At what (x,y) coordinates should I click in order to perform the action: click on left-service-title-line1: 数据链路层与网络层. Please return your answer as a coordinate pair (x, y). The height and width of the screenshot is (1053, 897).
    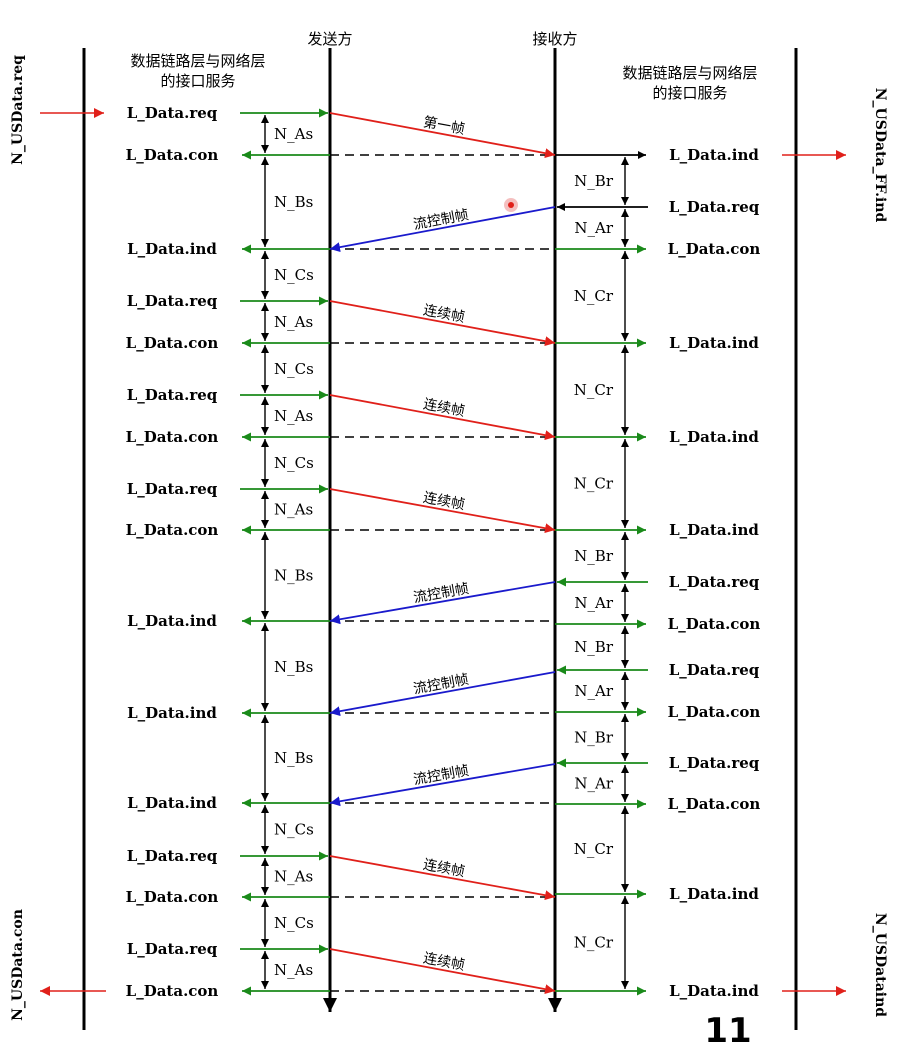
    Looking at the image, I should click on (197, 61).